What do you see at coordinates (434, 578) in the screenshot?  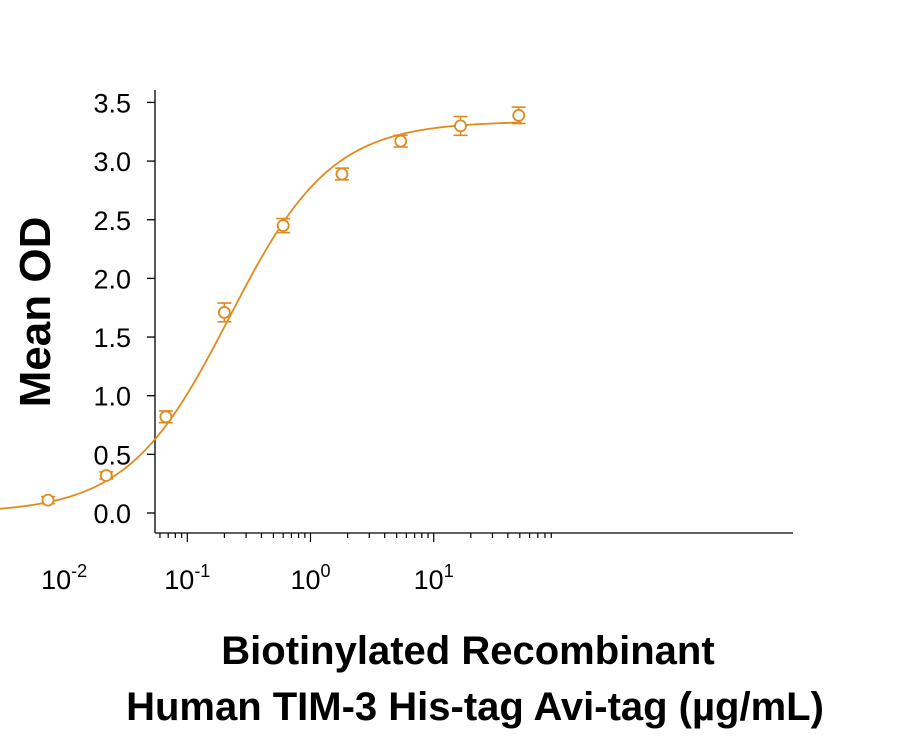 I see `x-tick-label: 10¹` at bounding box center [434, 578].